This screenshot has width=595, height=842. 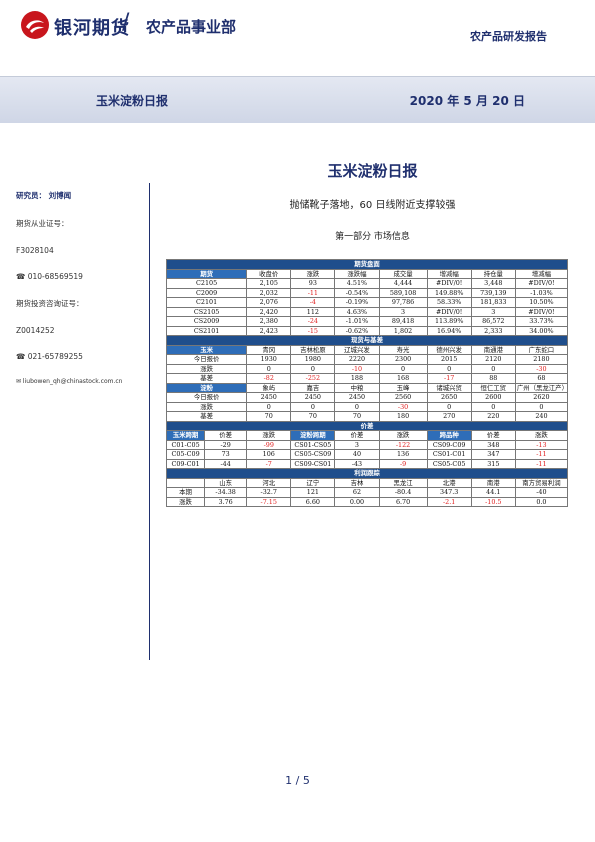 What do you see at coordinates (269, 359) in the screenshot?
I see `table-cell: 1930` at bounding box center [269, 359].